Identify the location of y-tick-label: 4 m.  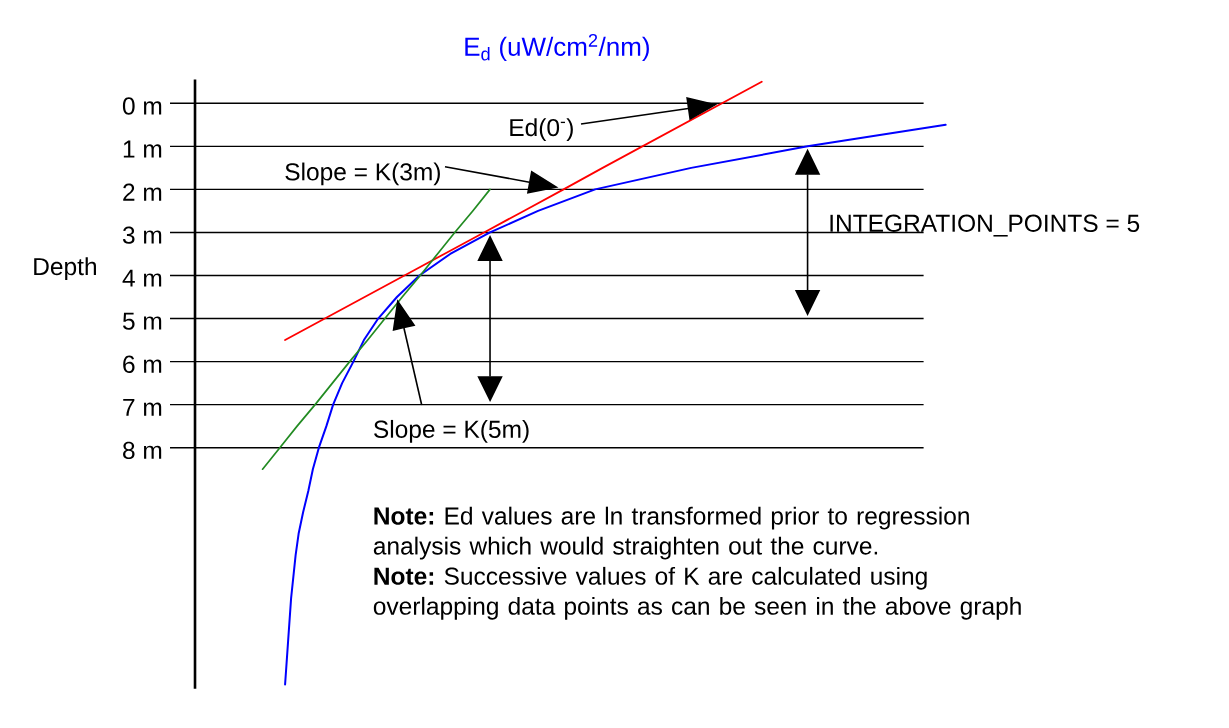
(142, 278).